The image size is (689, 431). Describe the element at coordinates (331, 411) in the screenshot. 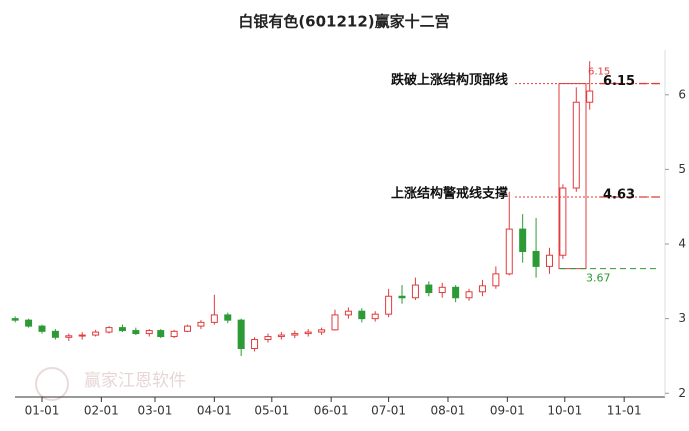

I see `x-tick-label: 06-01` at that location.